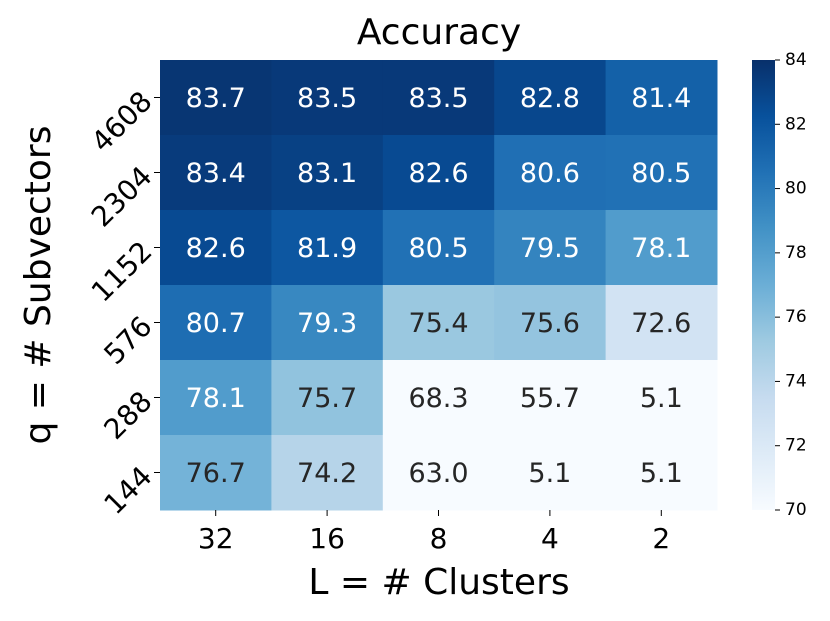 The height and width of the screenshot is (621, 830). Describe the element at coordinates (127, 490) in the screenshot. I see `y-tick-label: 144` at that location.